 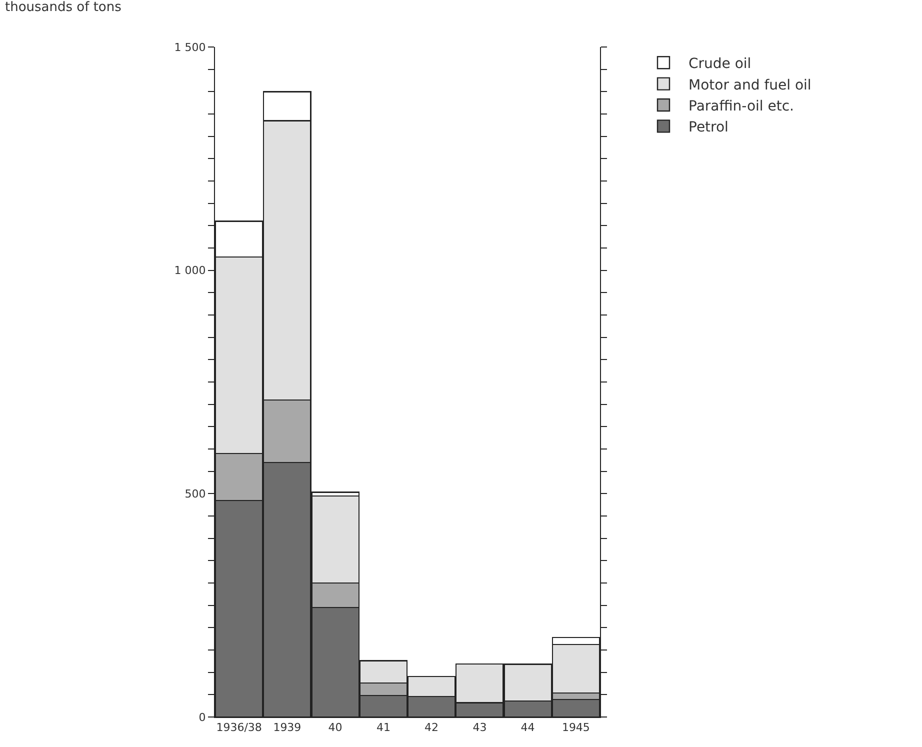 What do you see at coordinates (431, 727) in the screenshot?
I see `x-tick-label: 42` at bounding box center [431, 727].